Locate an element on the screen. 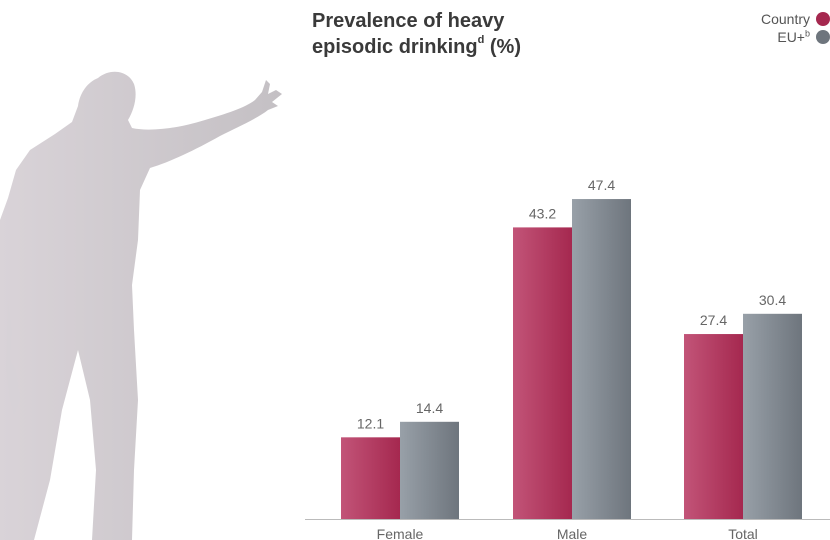  legend-item-eu: EU+b is located at coordinates (795, 37).